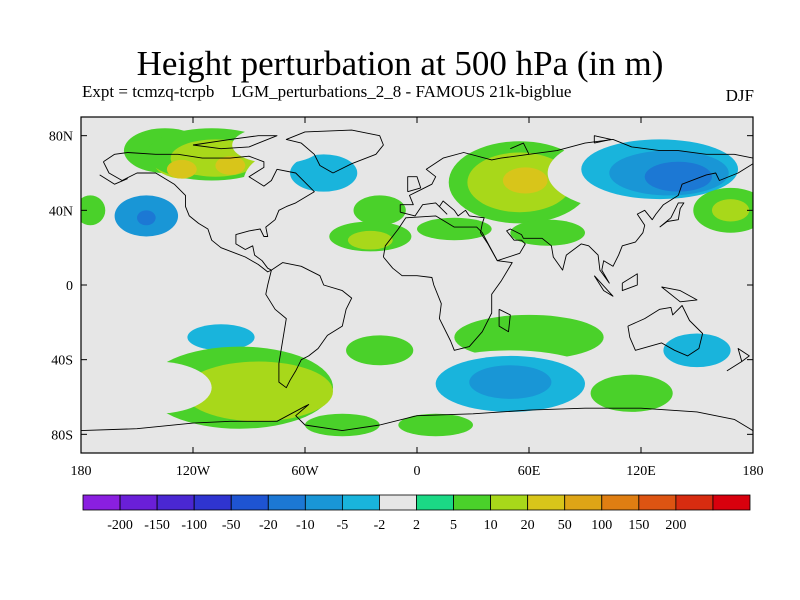  What do you see at coordinates (194, 525) in the screenshot?
I see `colorbar-label: -100` at bounding box center [194, 525].